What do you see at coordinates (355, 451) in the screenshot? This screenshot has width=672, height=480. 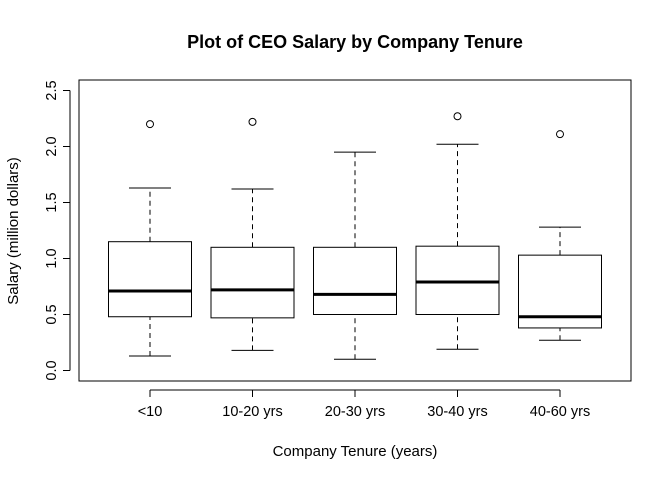 I see `x-axis-label: Company Tenure (years)` at bounding box center [355, 451].